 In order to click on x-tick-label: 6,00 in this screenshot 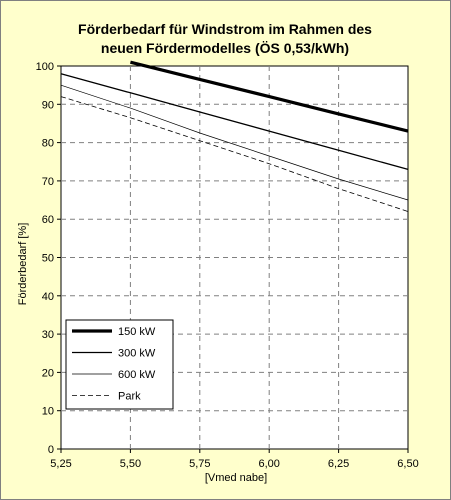, I will do `click(268, 464)`.